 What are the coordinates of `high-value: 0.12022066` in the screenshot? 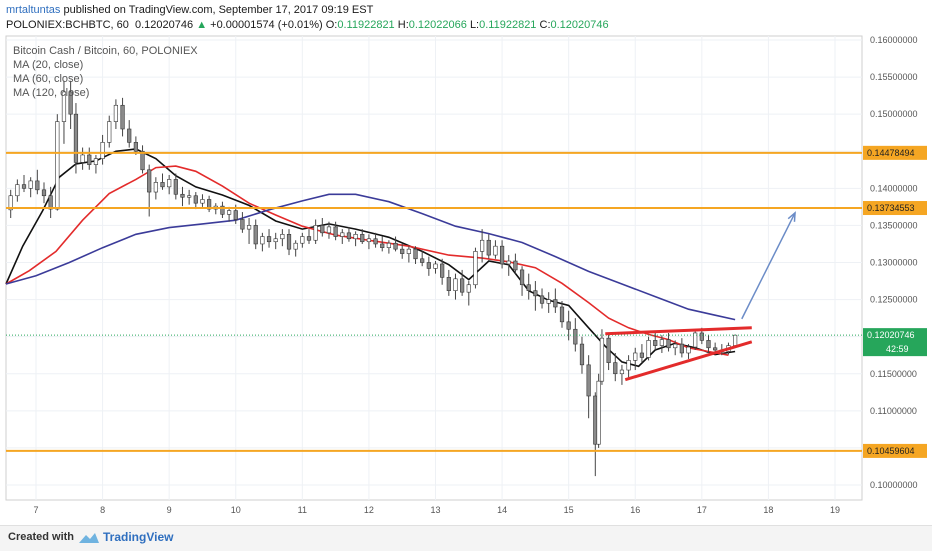 It's located at (437, 25).